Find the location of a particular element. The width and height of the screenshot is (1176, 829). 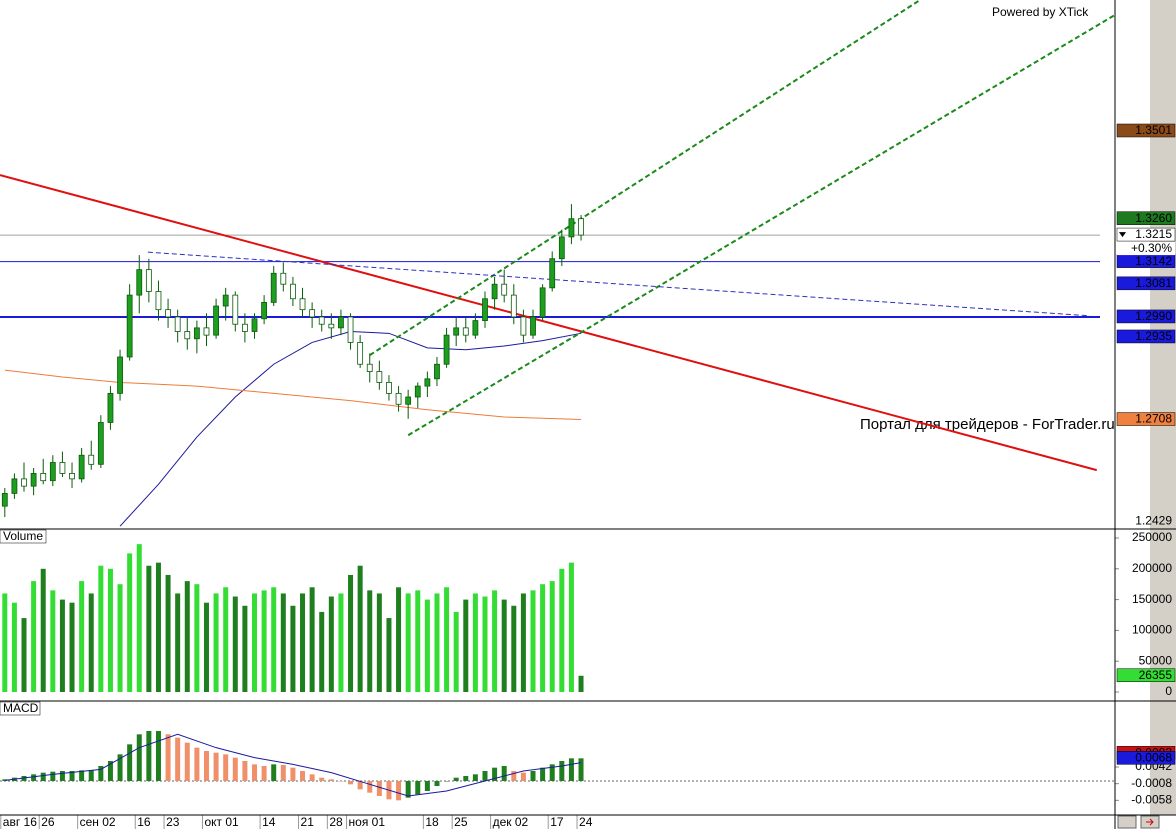

y-tick-label: 250000 is located at coordinates (1152, 537).